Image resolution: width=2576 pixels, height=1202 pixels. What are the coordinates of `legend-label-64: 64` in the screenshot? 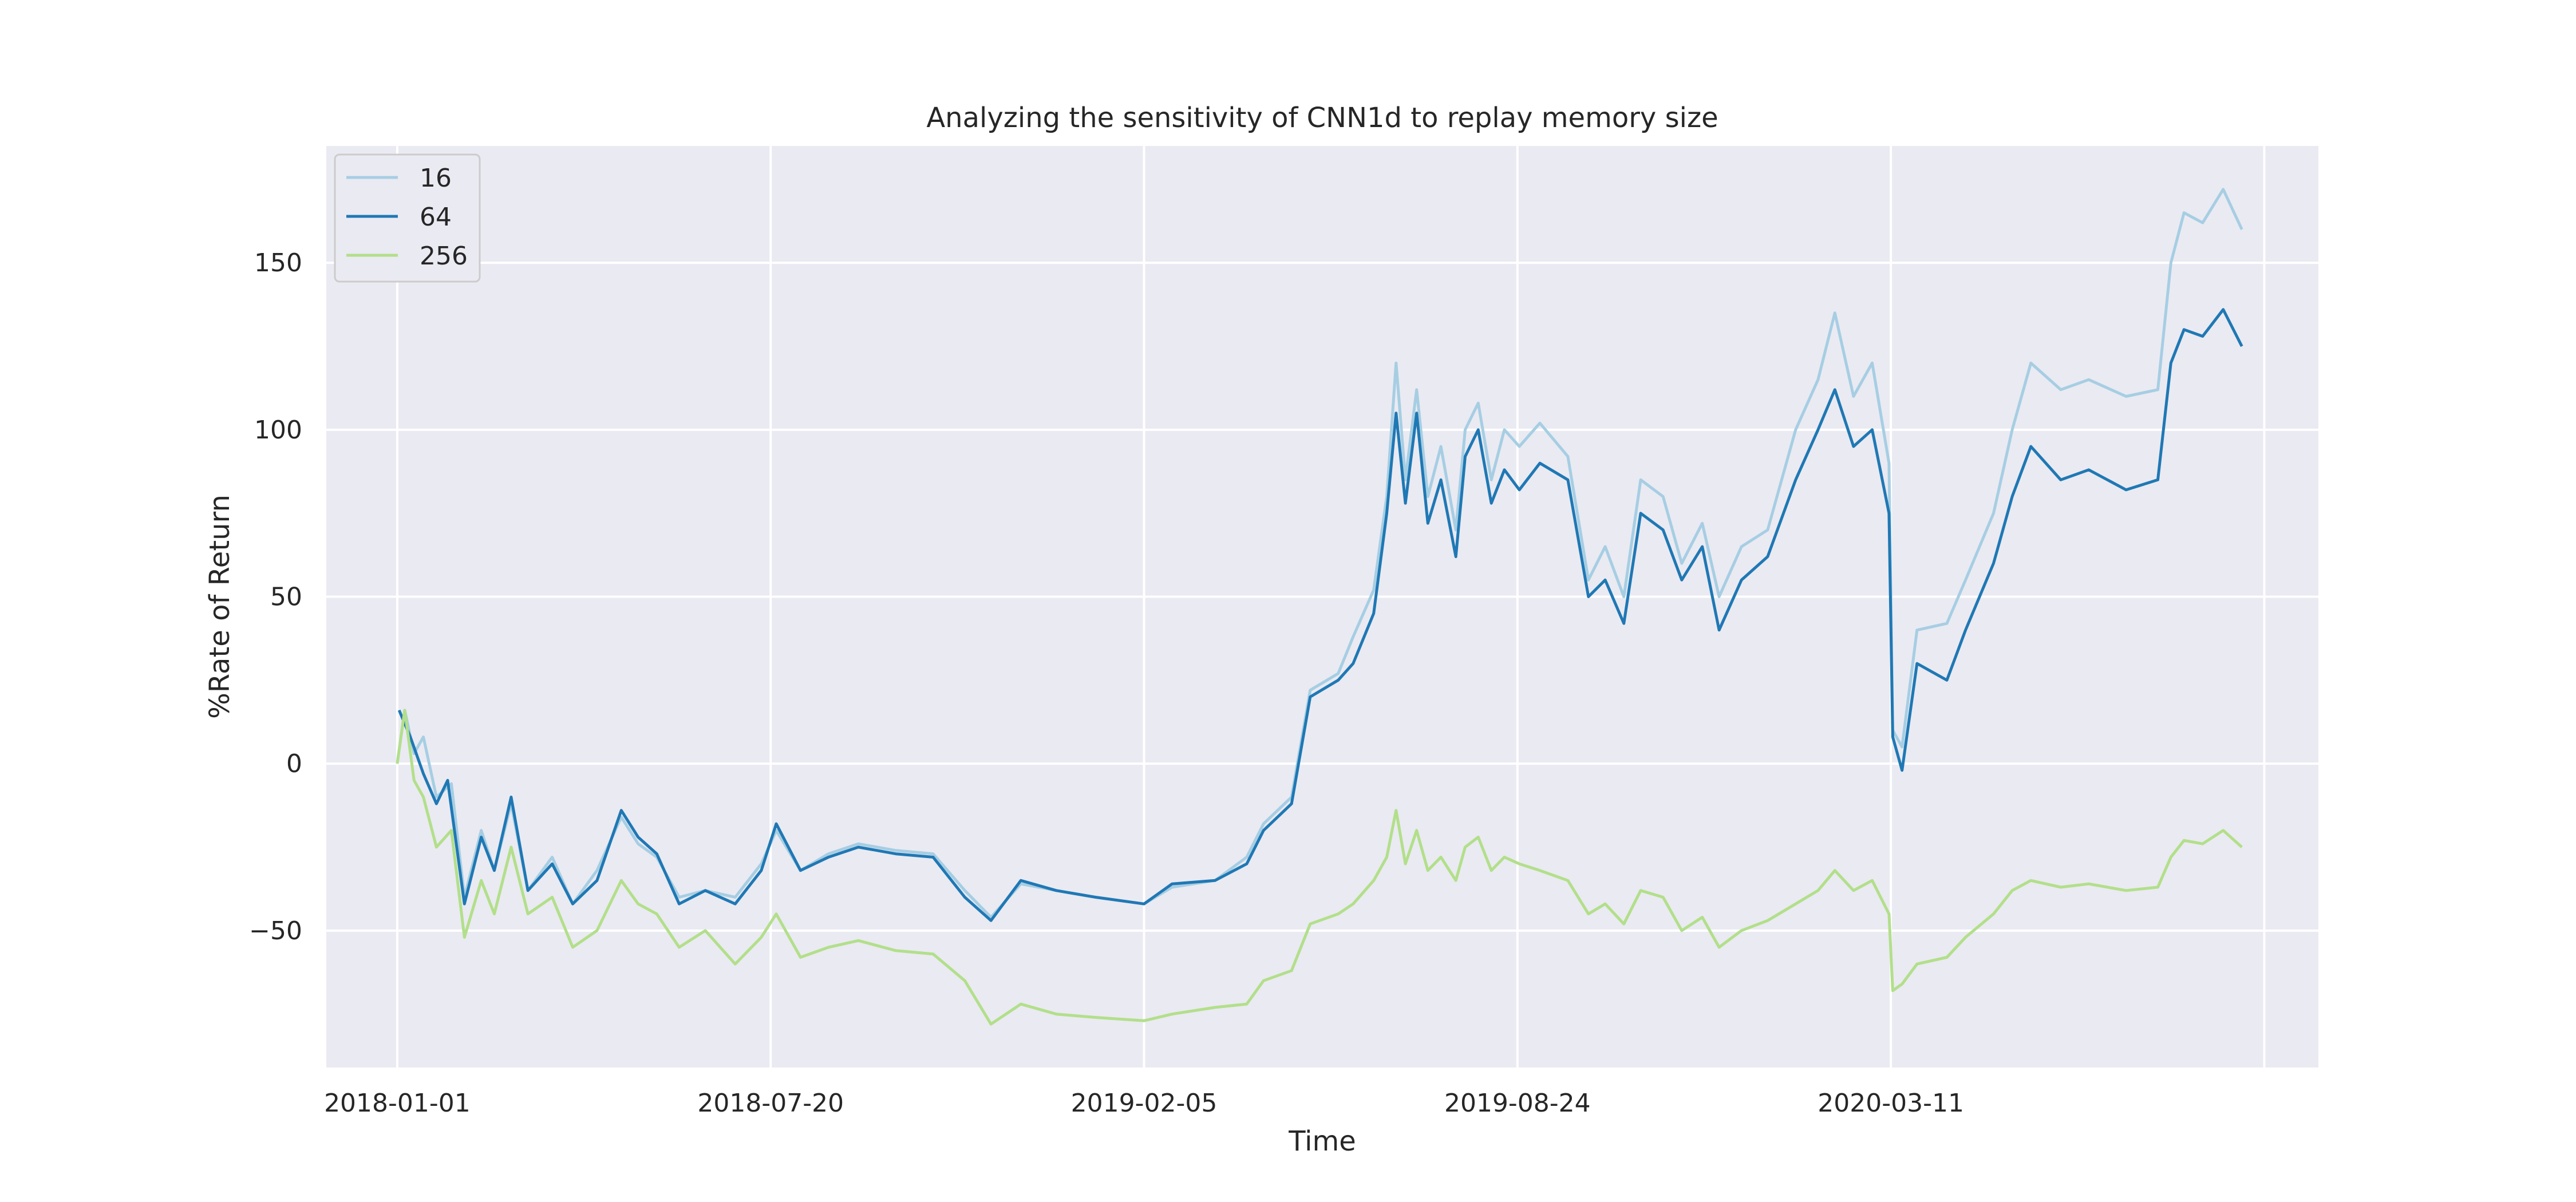 It's located at (436, 217).